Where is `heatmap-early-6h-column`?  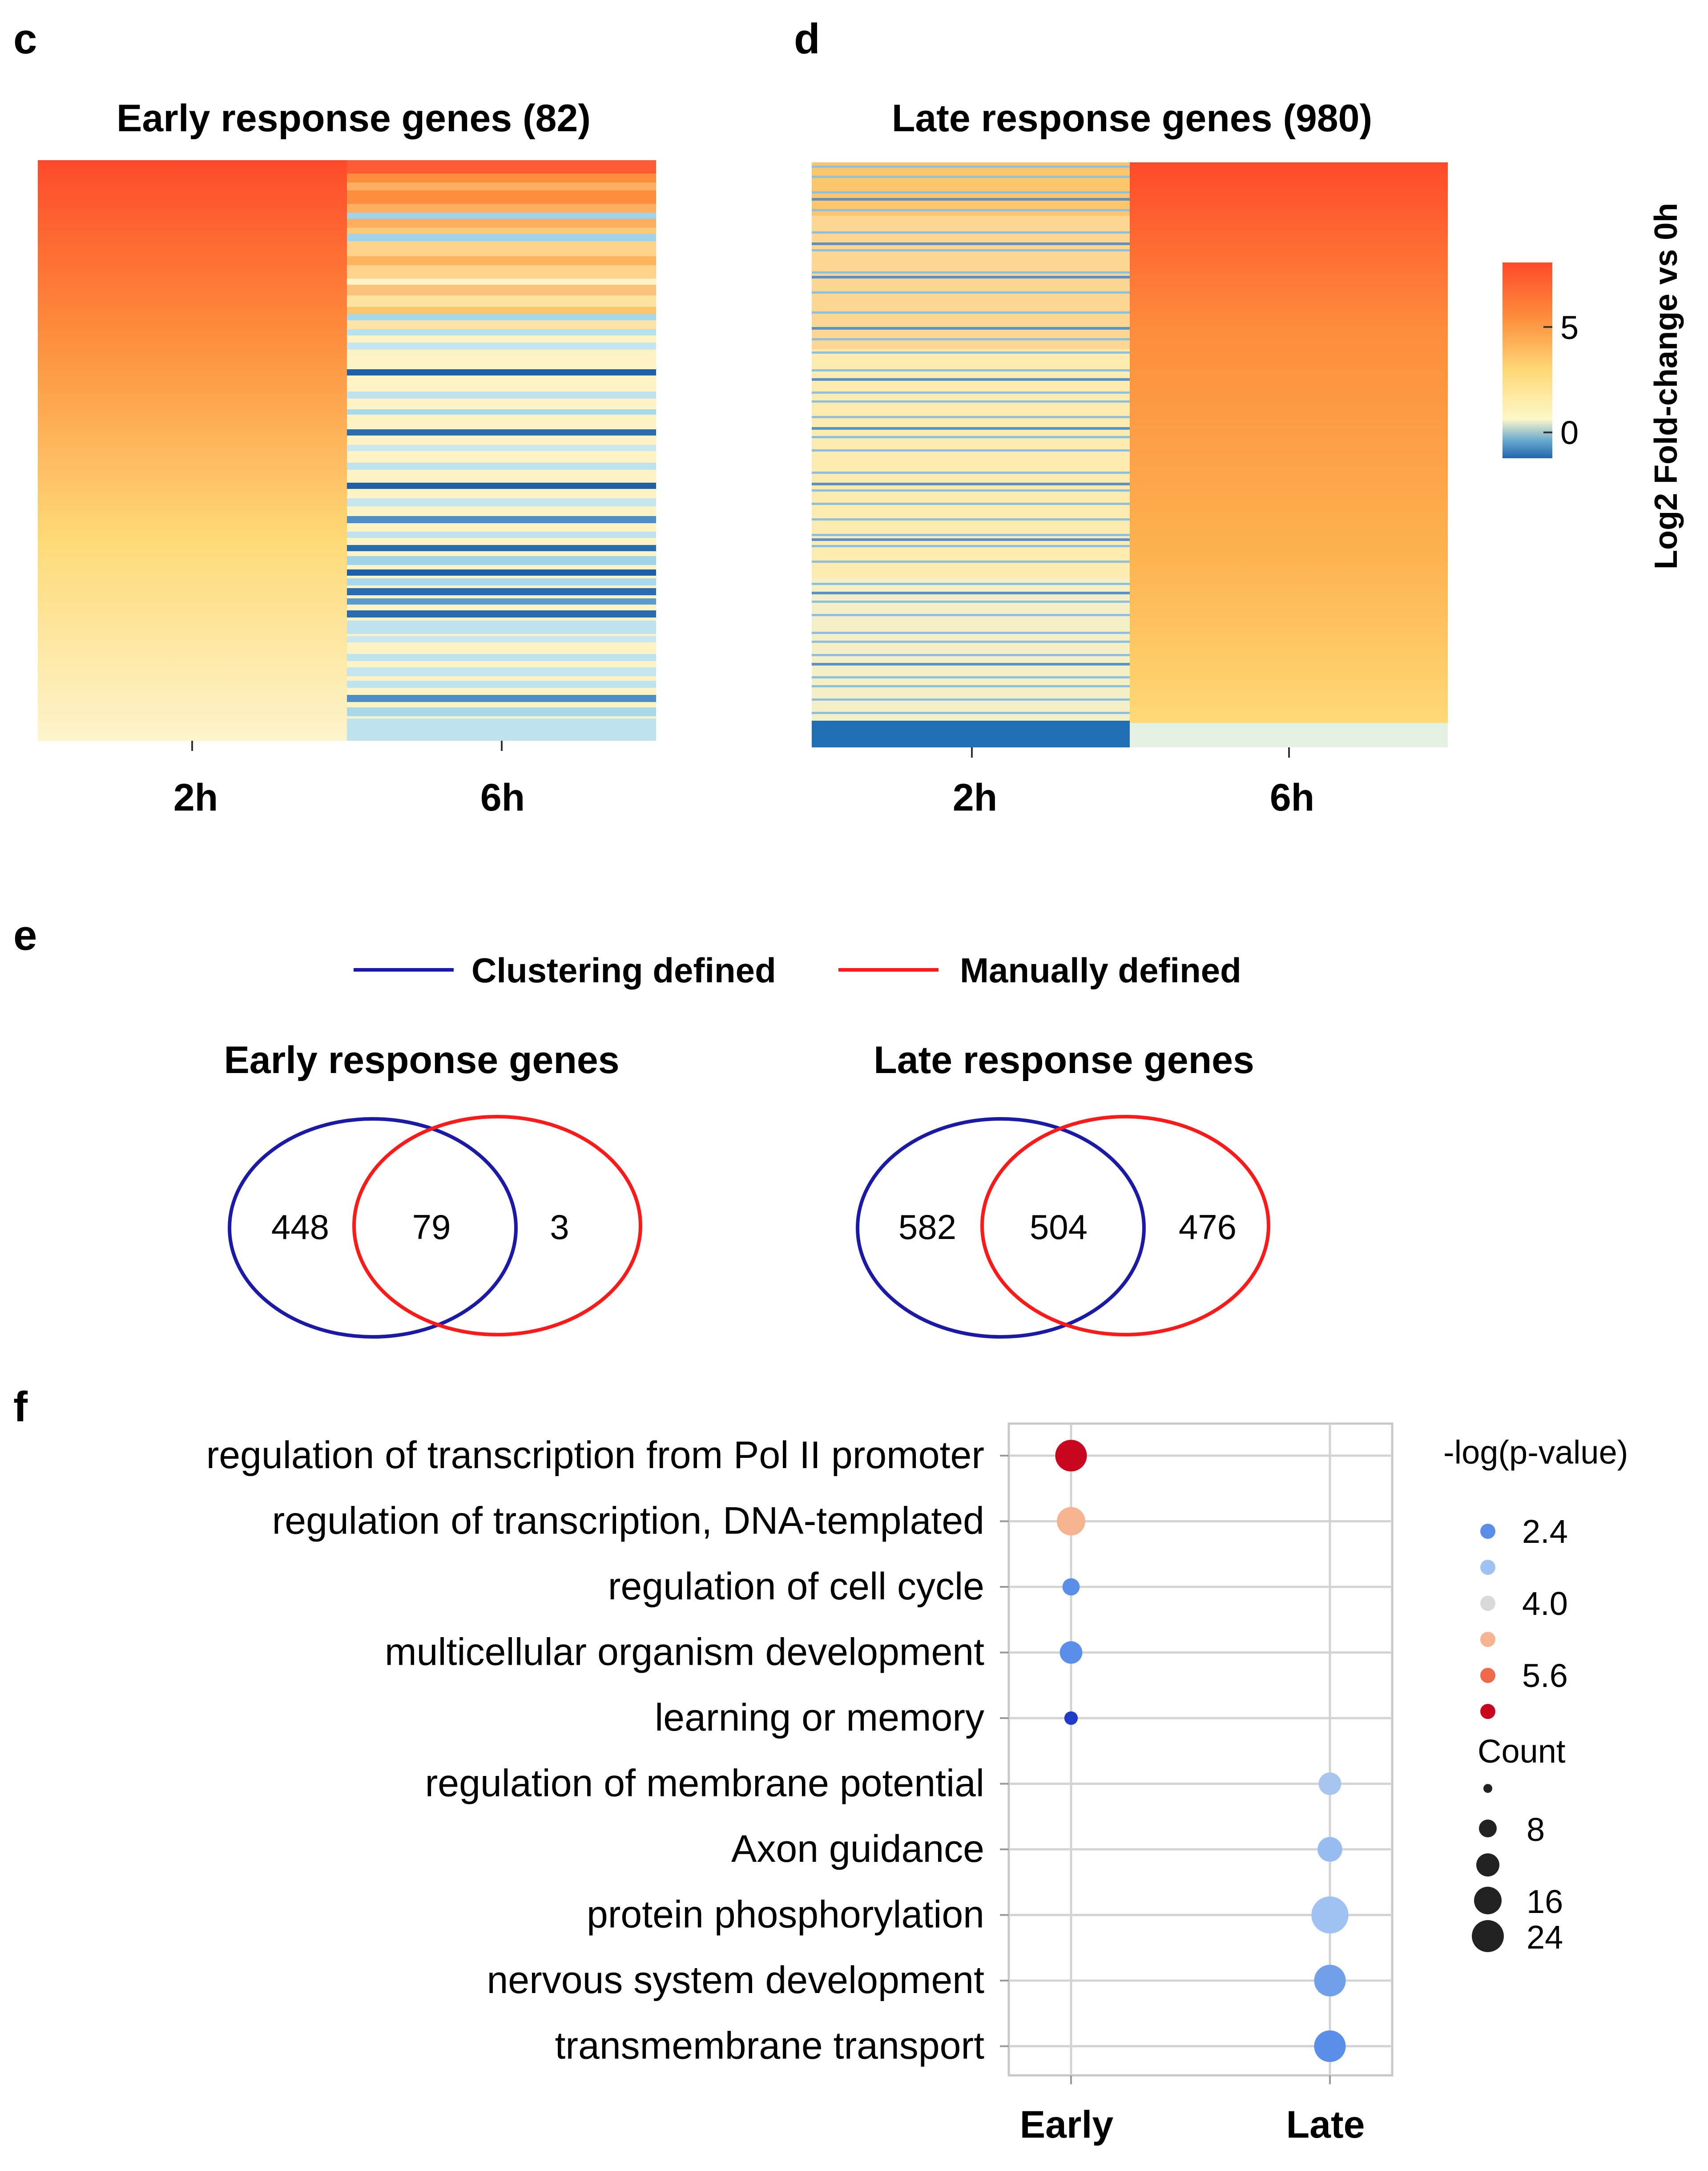
heatmap-early-6h-column is located at coordinates (501, 450).